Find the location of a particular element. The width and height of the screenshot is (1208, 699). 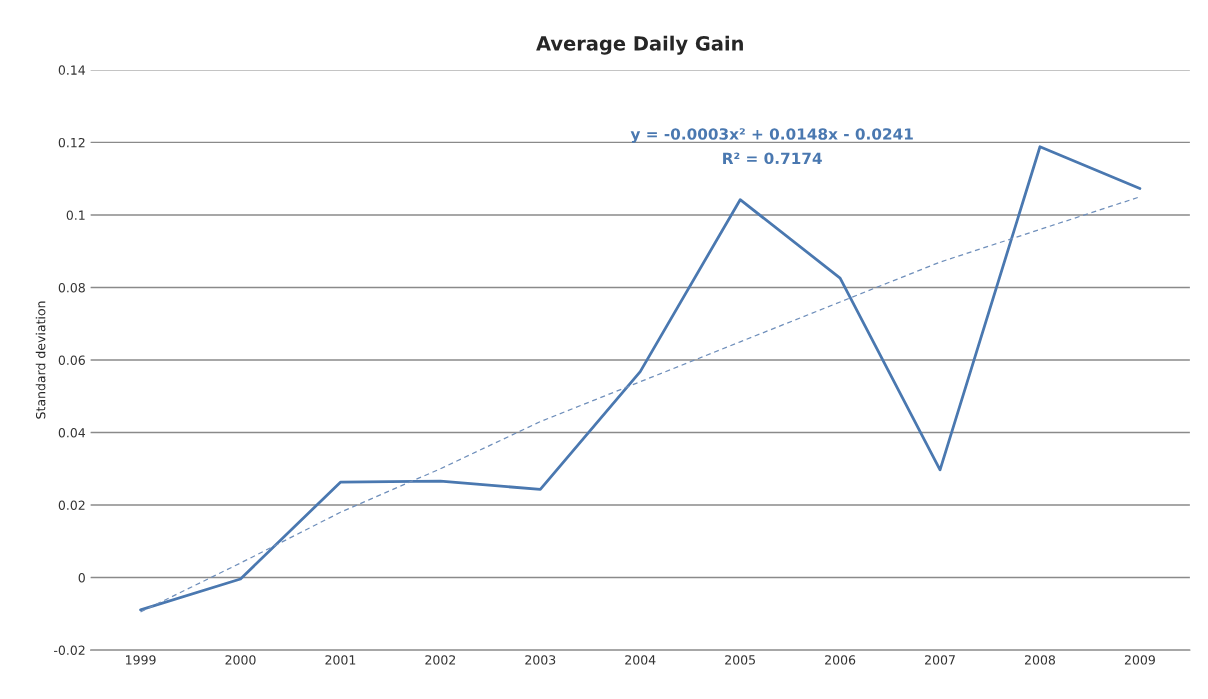

x-tick-label: 1999 is located at coordinates (141, 660).